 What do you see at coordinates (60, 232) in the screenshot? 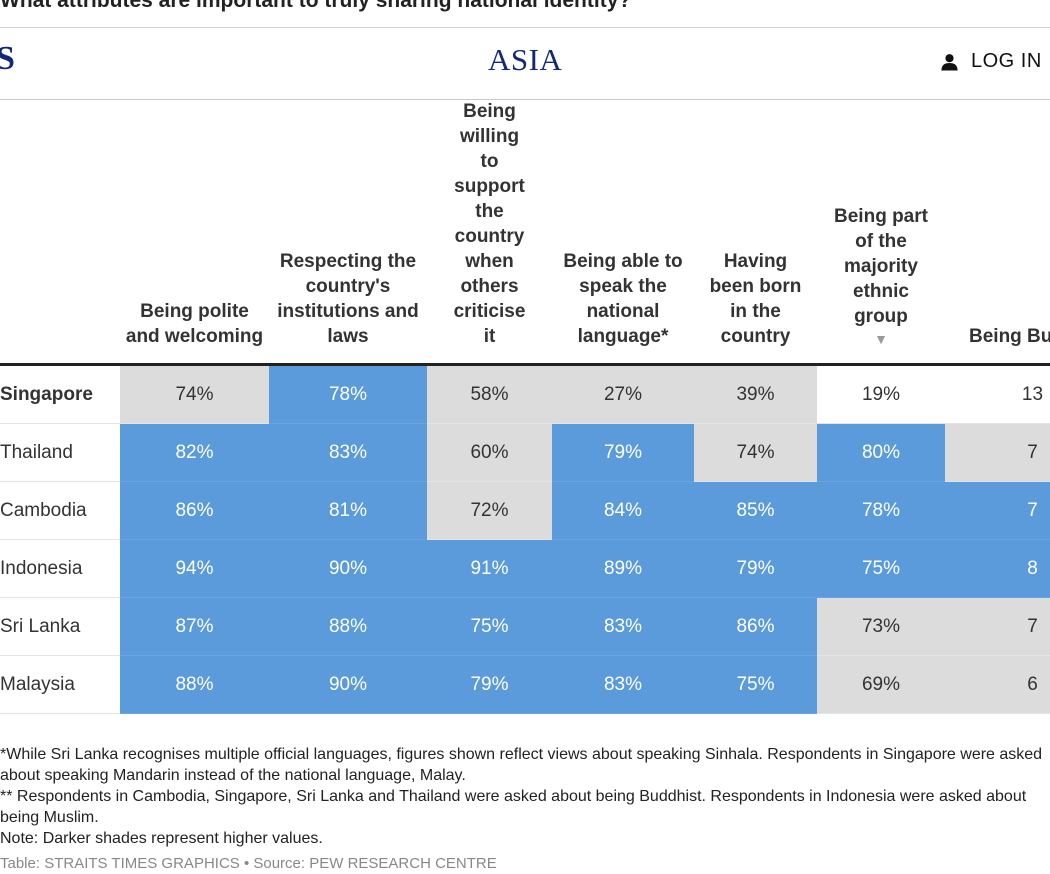
I see `country-column-header` at bounding box center [60, 232].